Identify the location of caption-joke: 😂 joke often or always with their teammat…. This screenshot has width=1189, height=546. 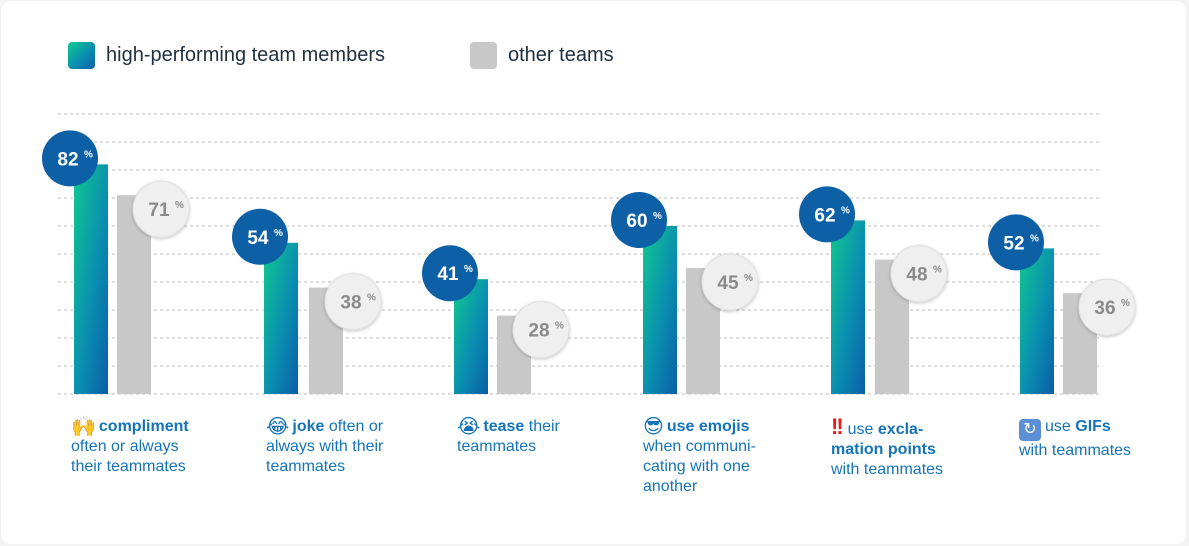
(324, 447).